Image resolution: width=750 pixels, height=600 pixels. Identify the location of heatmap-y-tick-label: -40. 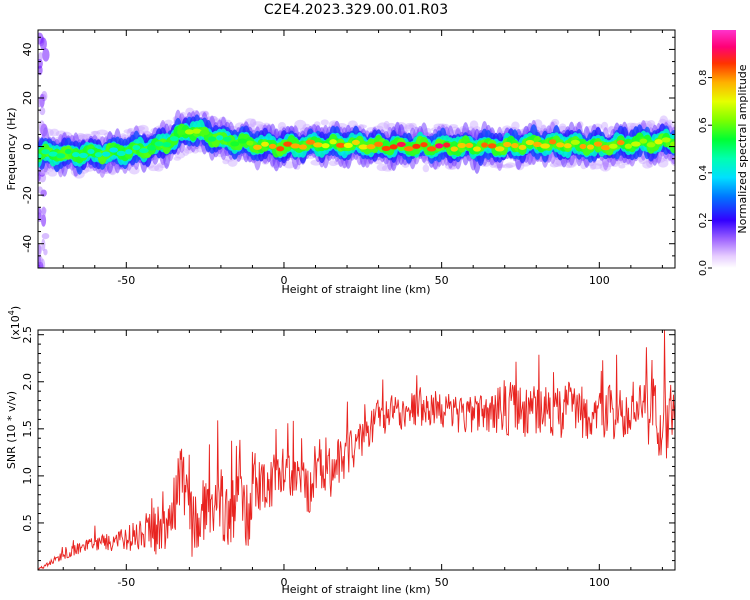
(27, 244).